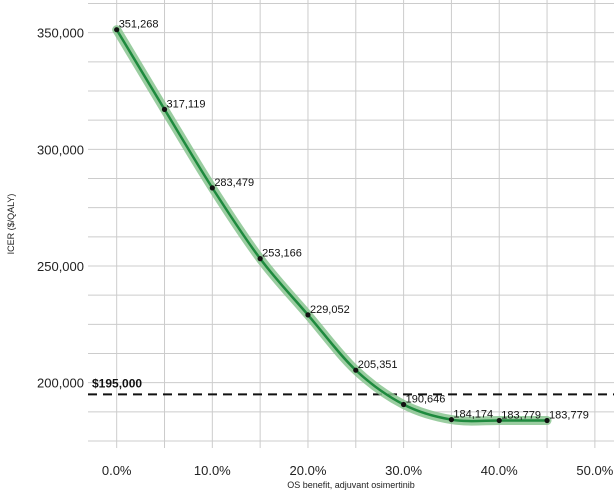 This screenshot has height=494, width=614. I want to click on data-label: 184,174, so click(473, 415).